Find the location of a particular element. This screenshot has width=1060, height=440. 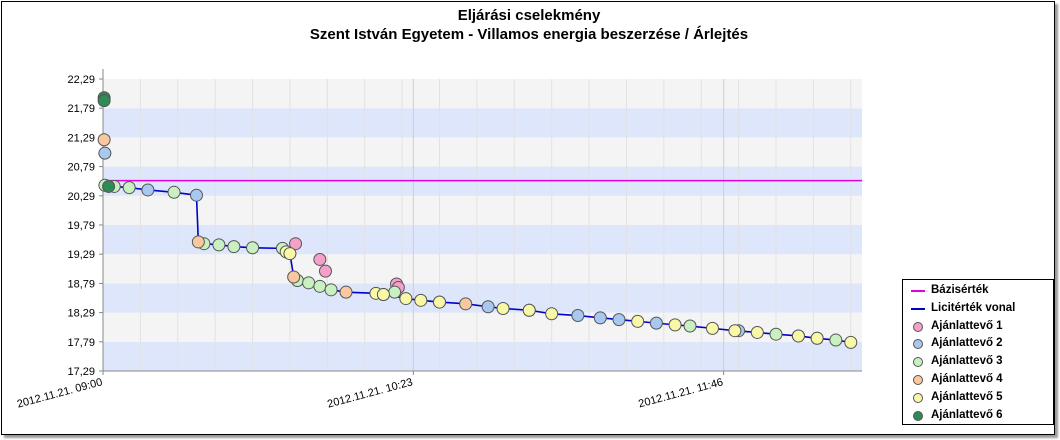

legend-item: Ajánlattevő 1 is located at coordinates (978, 327).